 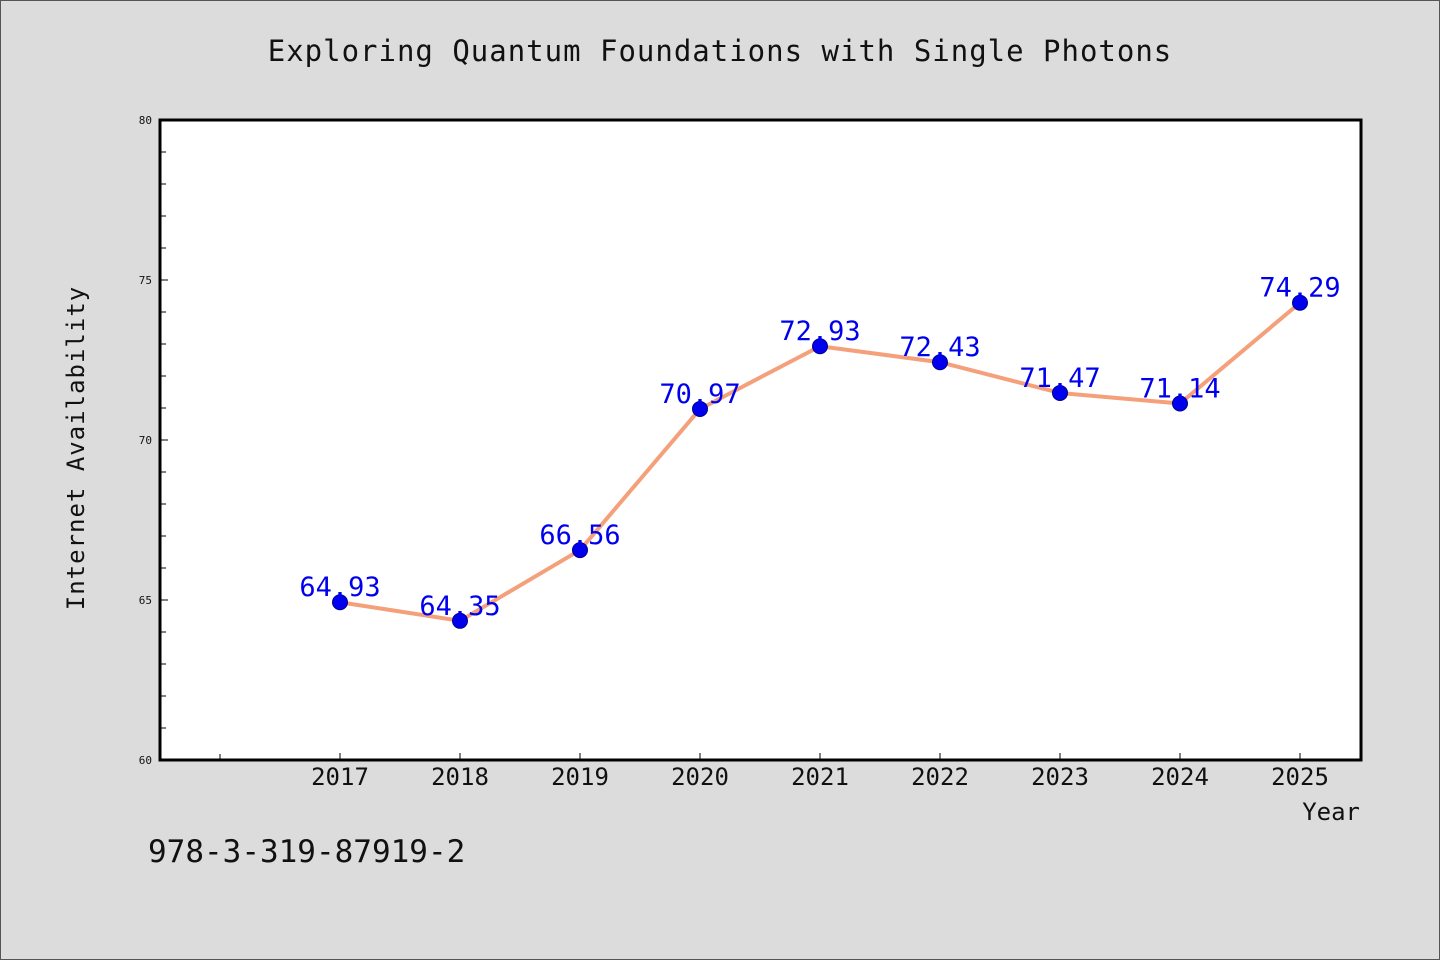 I want to click on x-tick-label: 2025, so click(x=1300, y=777).